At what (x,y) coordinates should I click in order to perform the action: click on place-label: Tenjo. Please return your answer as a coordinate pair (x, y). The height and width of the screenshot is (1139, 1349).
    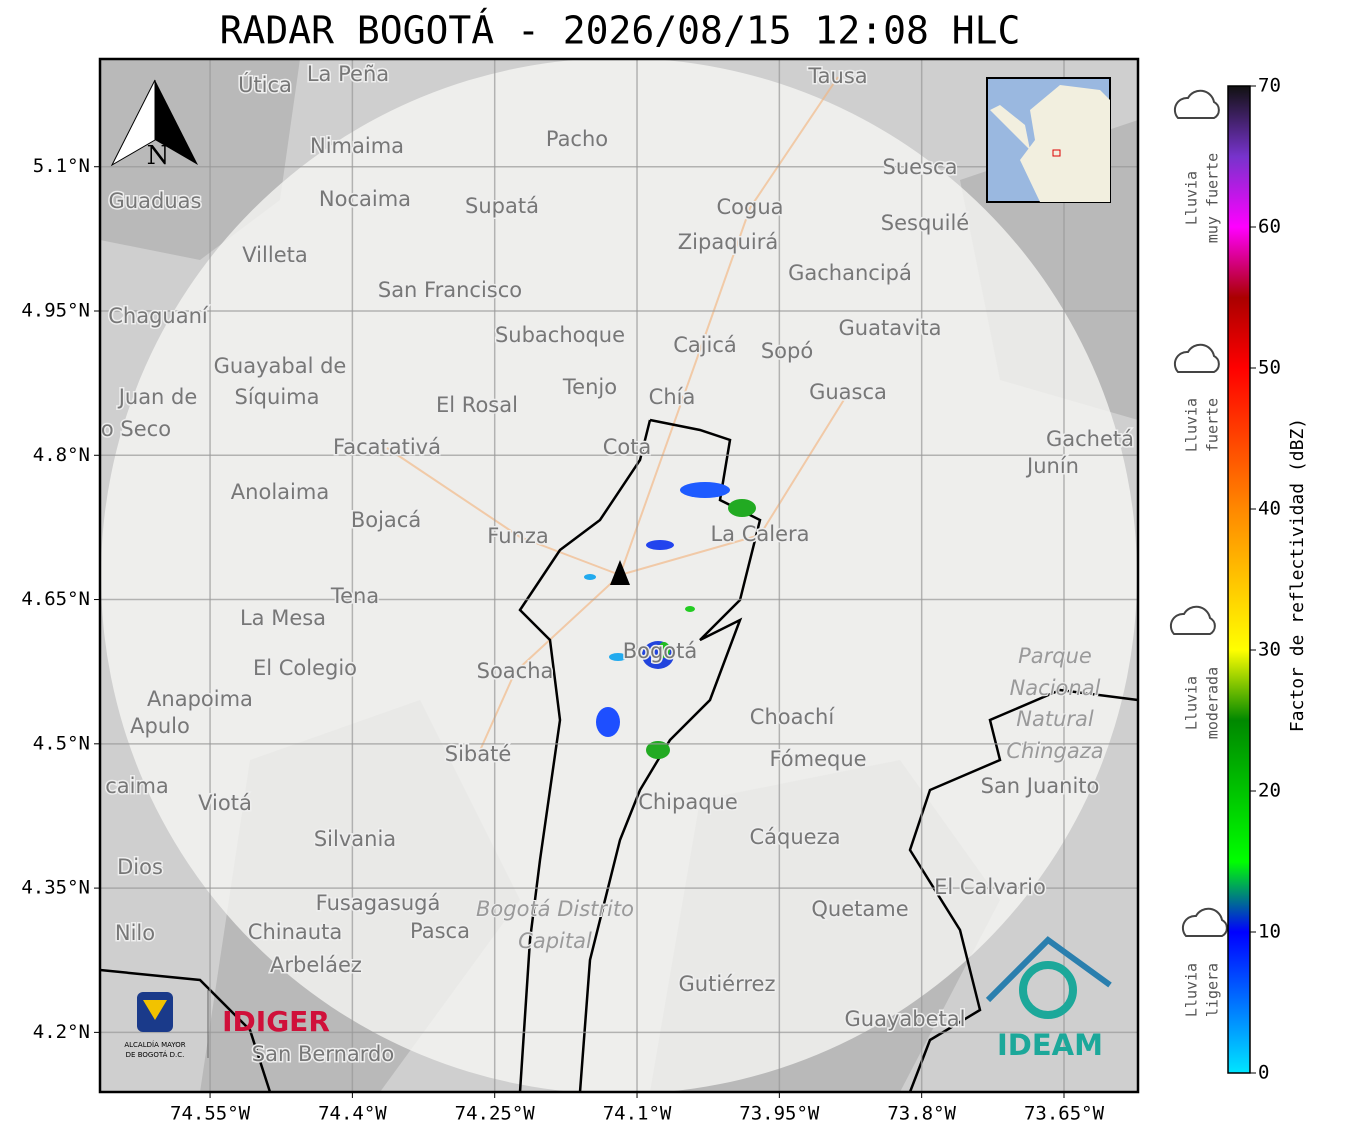
    Looking at the image, I should click on (589, 387).